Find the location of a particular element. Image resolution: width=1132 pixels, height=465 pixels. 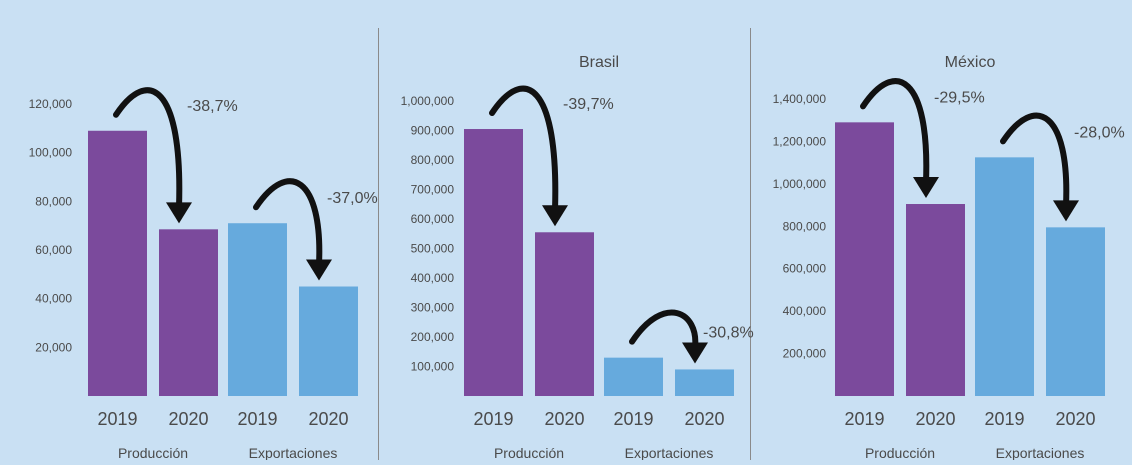

y-tick-label: 20,000 is located at coordinates (53, 347).